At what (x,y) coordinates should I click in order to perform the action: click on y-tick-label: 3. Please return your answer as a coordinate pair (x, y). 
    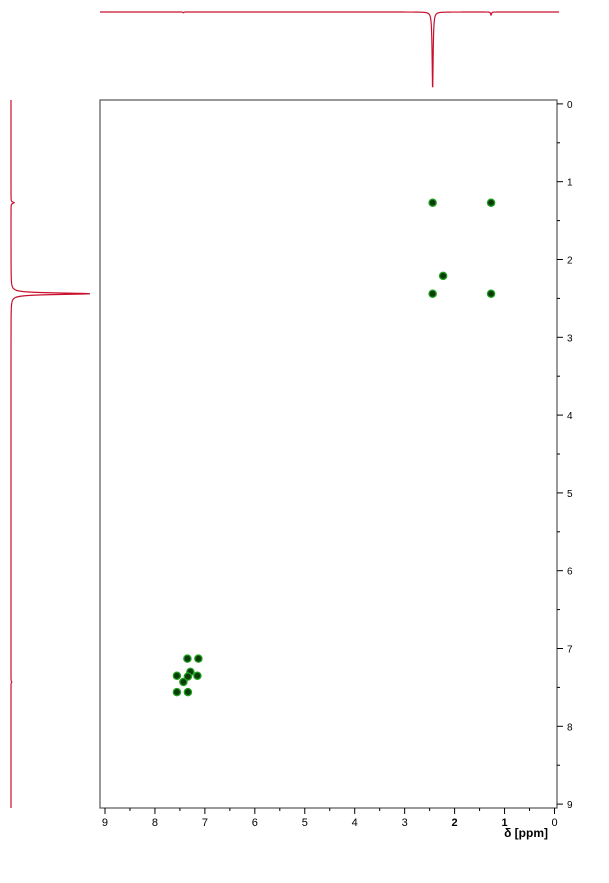
    Looking at the image, I should click on (570, 338).